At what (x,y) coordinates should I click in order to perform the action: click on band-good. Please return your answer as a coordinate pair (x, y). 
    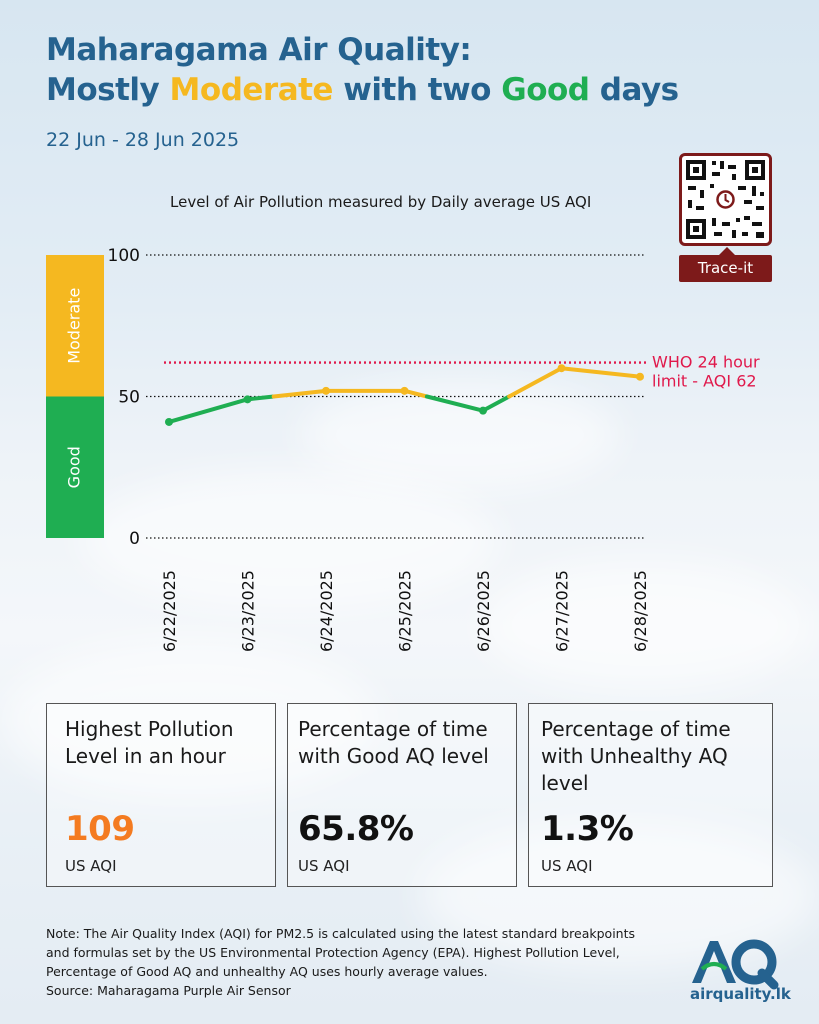
    Looking at the image, I should click on (75, 467).